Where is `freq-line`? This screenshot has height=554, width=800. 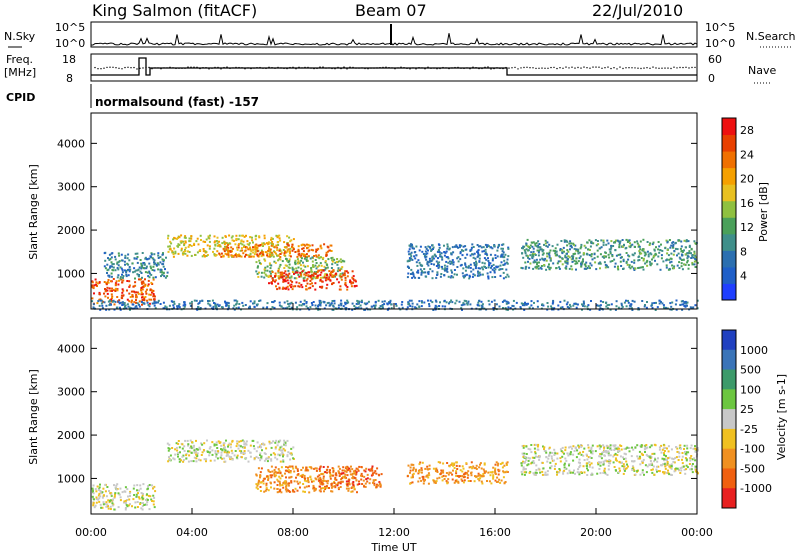 freq-line is located at coordinates (394, 66).